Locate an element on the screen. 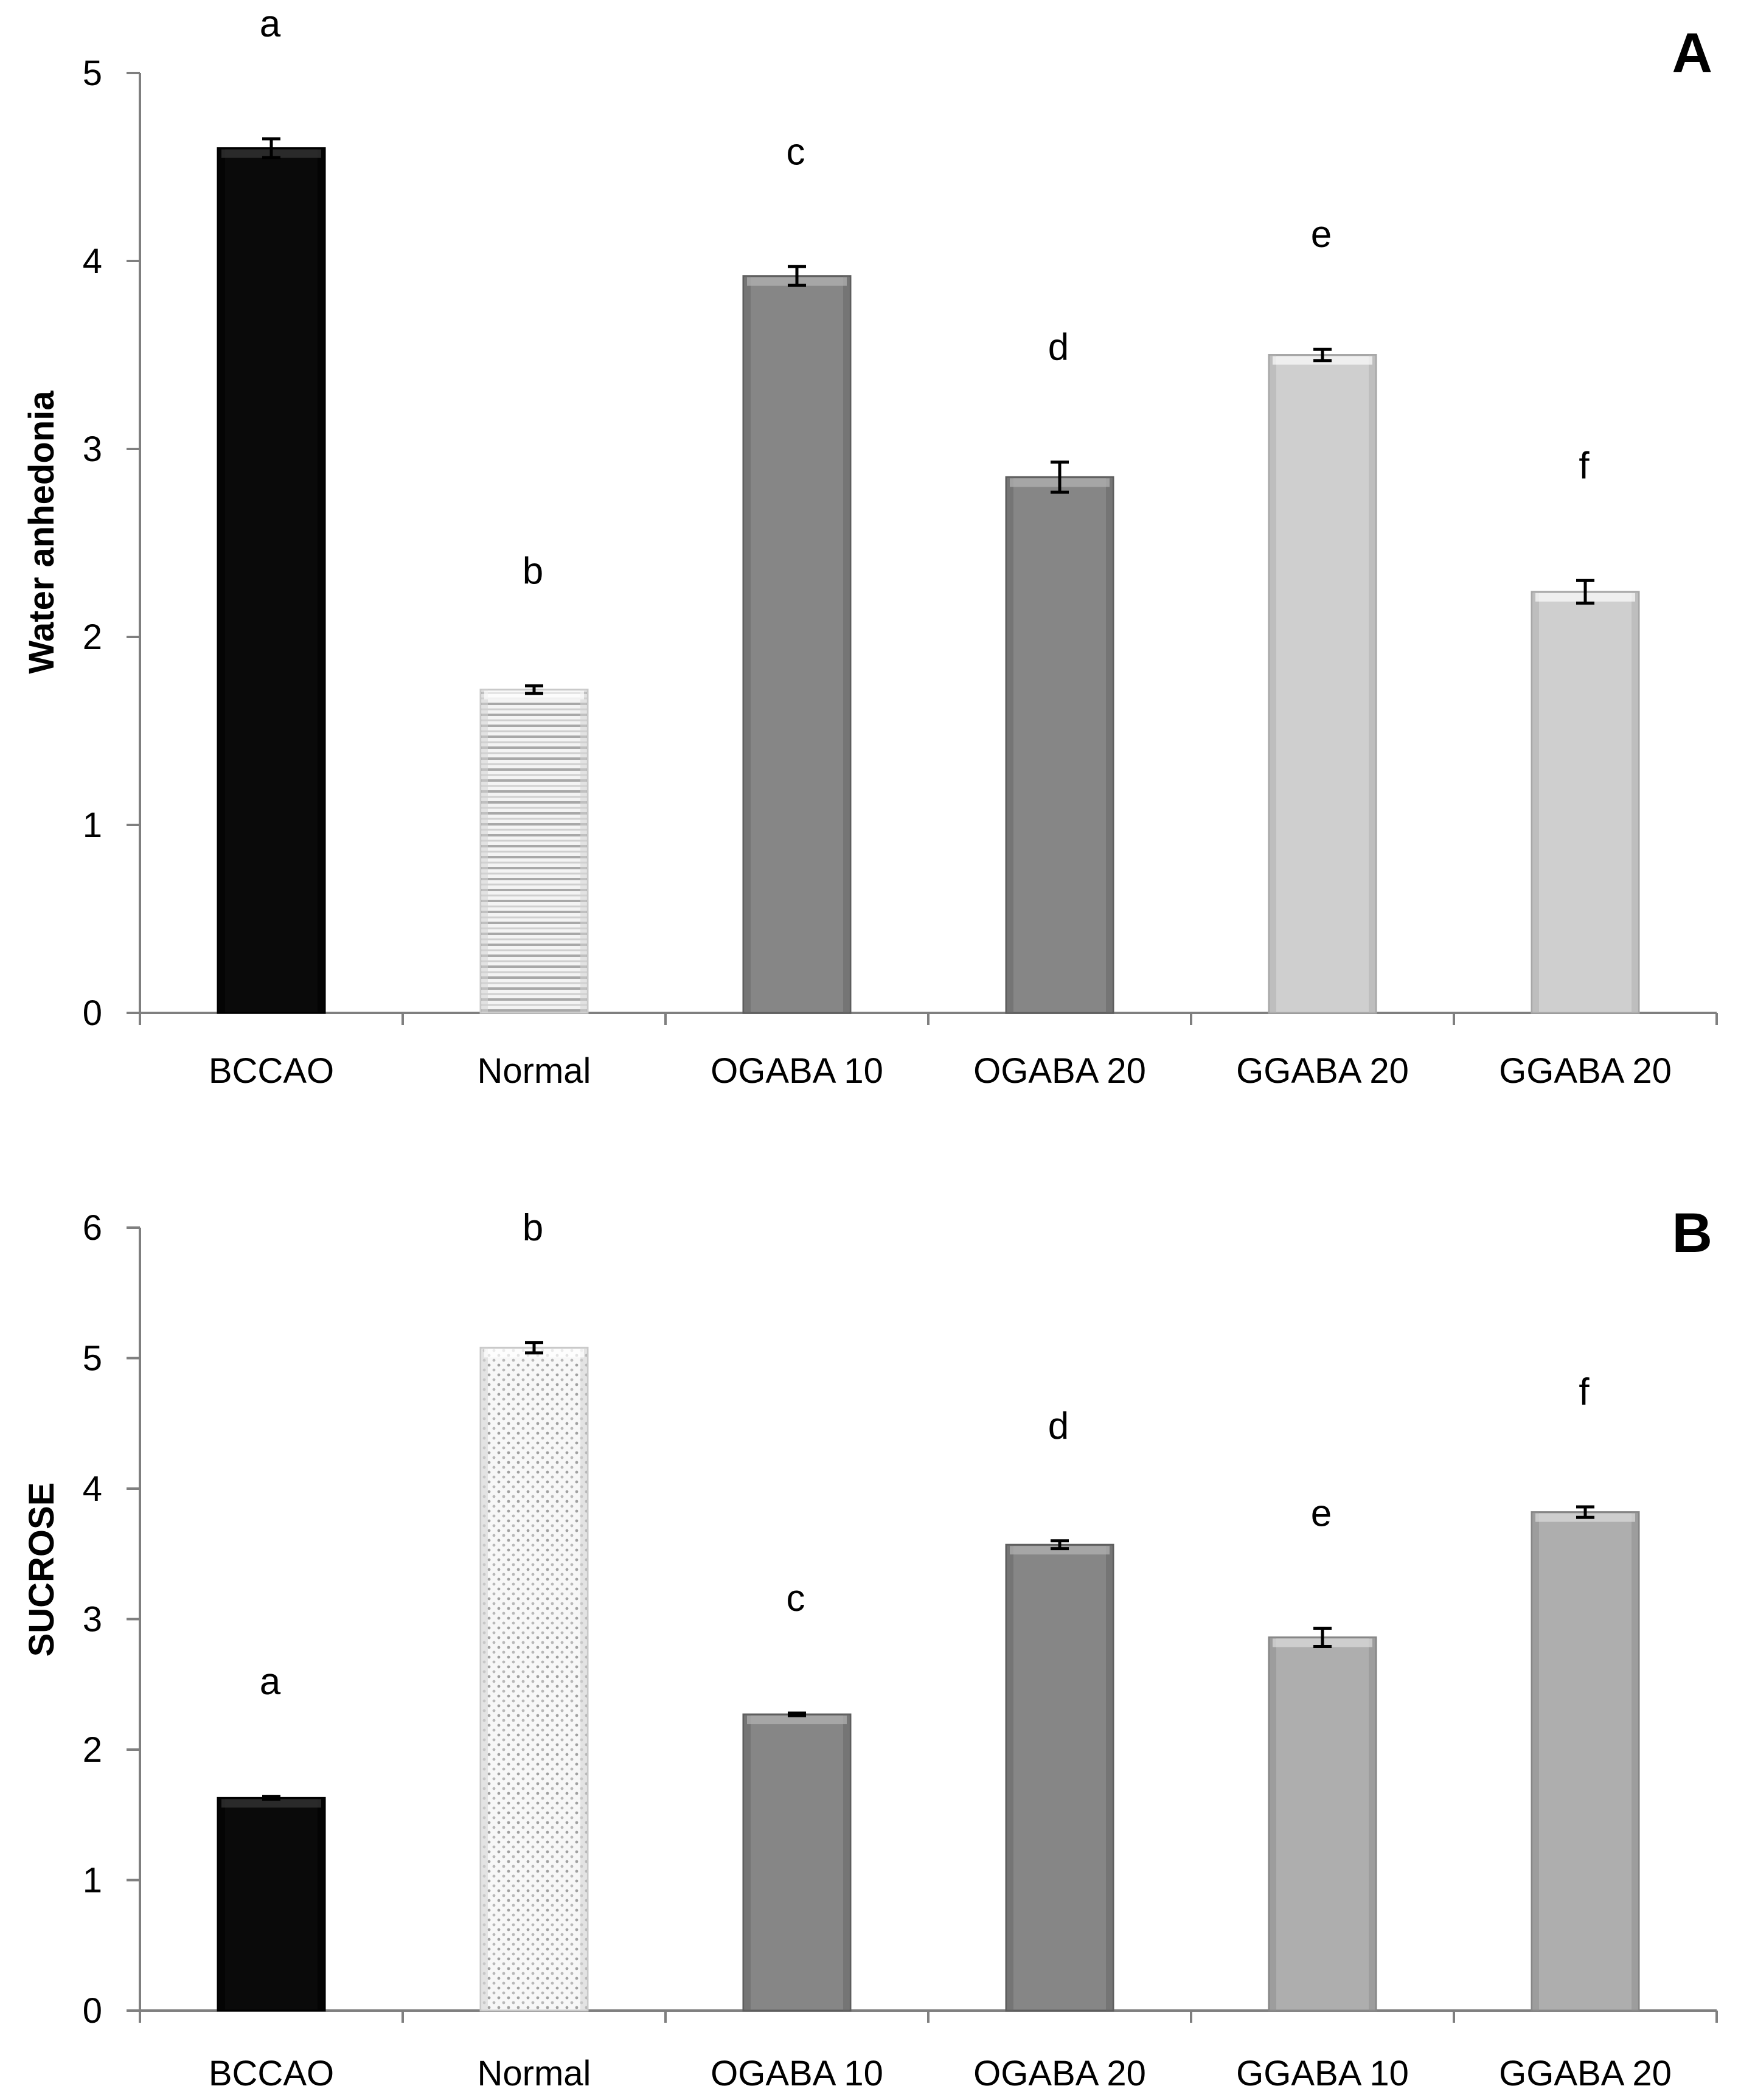 Image resolution: width=1755 pixels, height=2100 pixels. category-label-b-1: BCCAO is located at coordinates (271, 2073).